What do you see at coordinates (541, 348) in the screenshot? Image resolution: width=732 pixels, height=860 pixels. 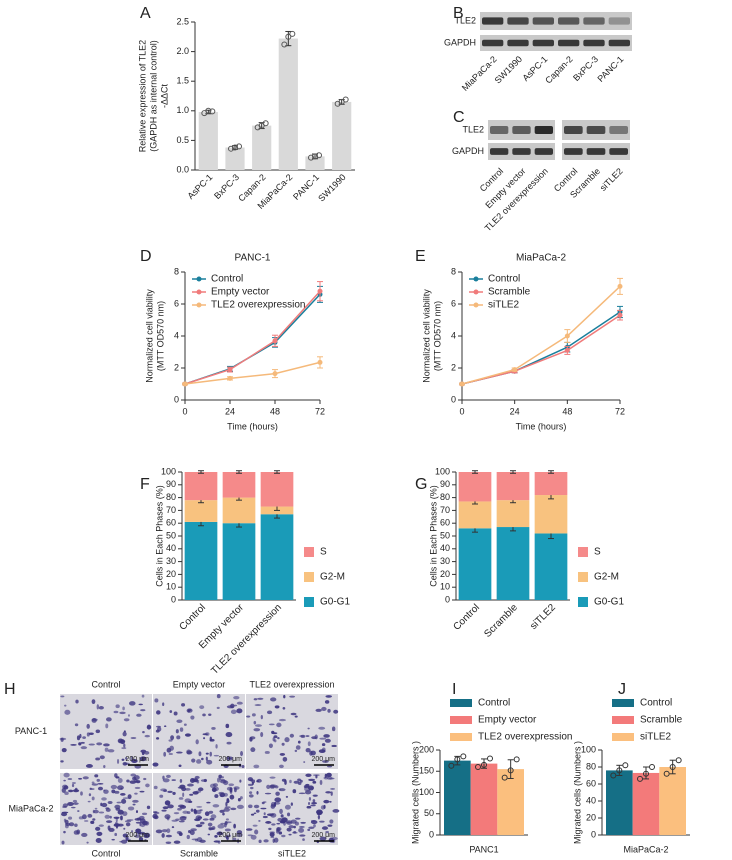 I see `series-line` at bounding box center [541, 348].